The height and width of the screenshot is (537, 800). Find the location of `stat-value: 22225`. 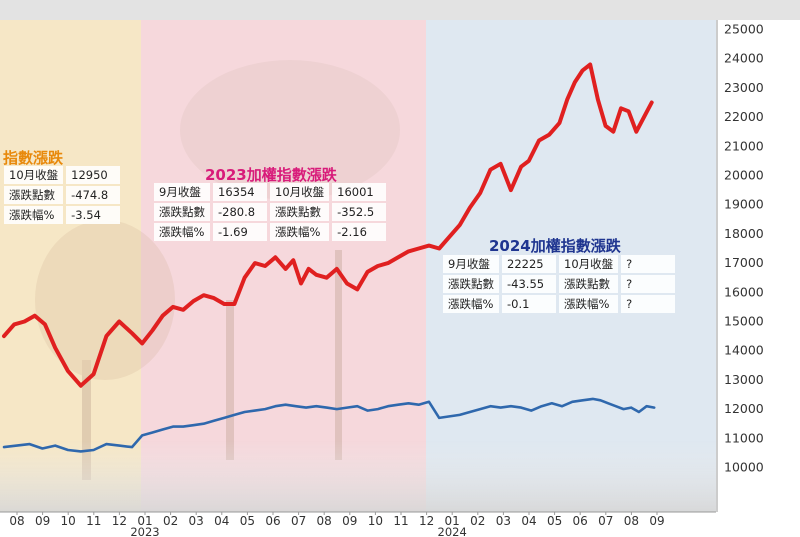

stat-value: 22225 is located at coordinates (529, 264).